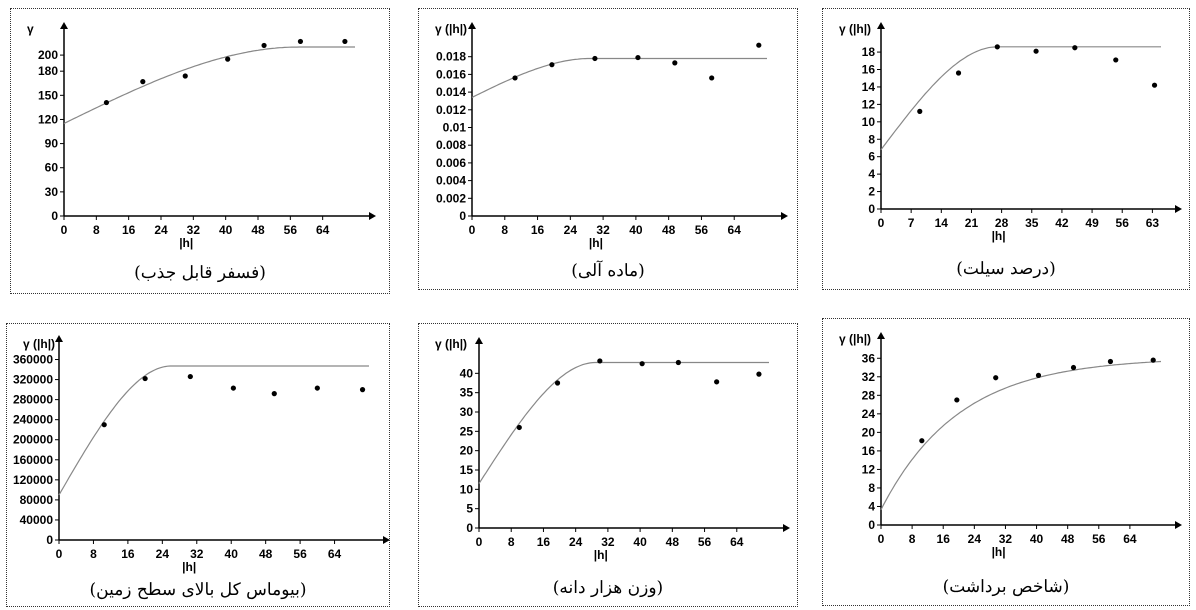 Image resolution: width=1196 pixels, height=610 pixels. What do you see at coordinates (911, 223) in the screenshot?
I see `x-tick-label: 7` at bounding box center [911, 223].